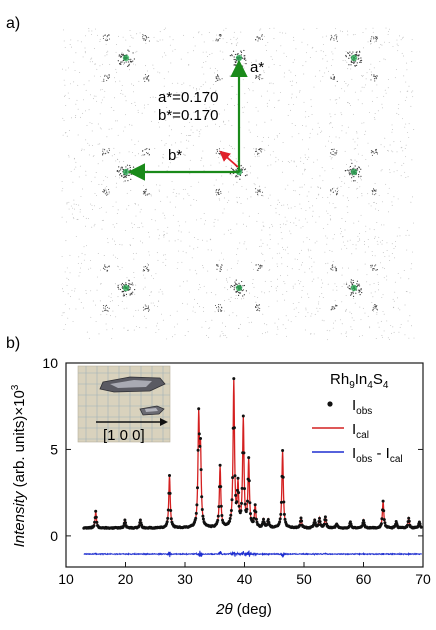  I want to click on x-tick-label: 10, so click(66, 579).